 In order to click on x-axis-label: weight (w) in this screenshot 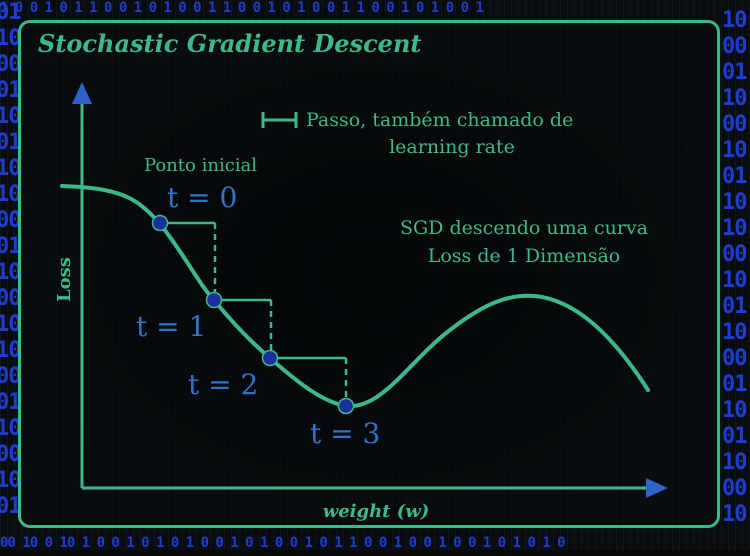, I will do `click(376, 511)`.